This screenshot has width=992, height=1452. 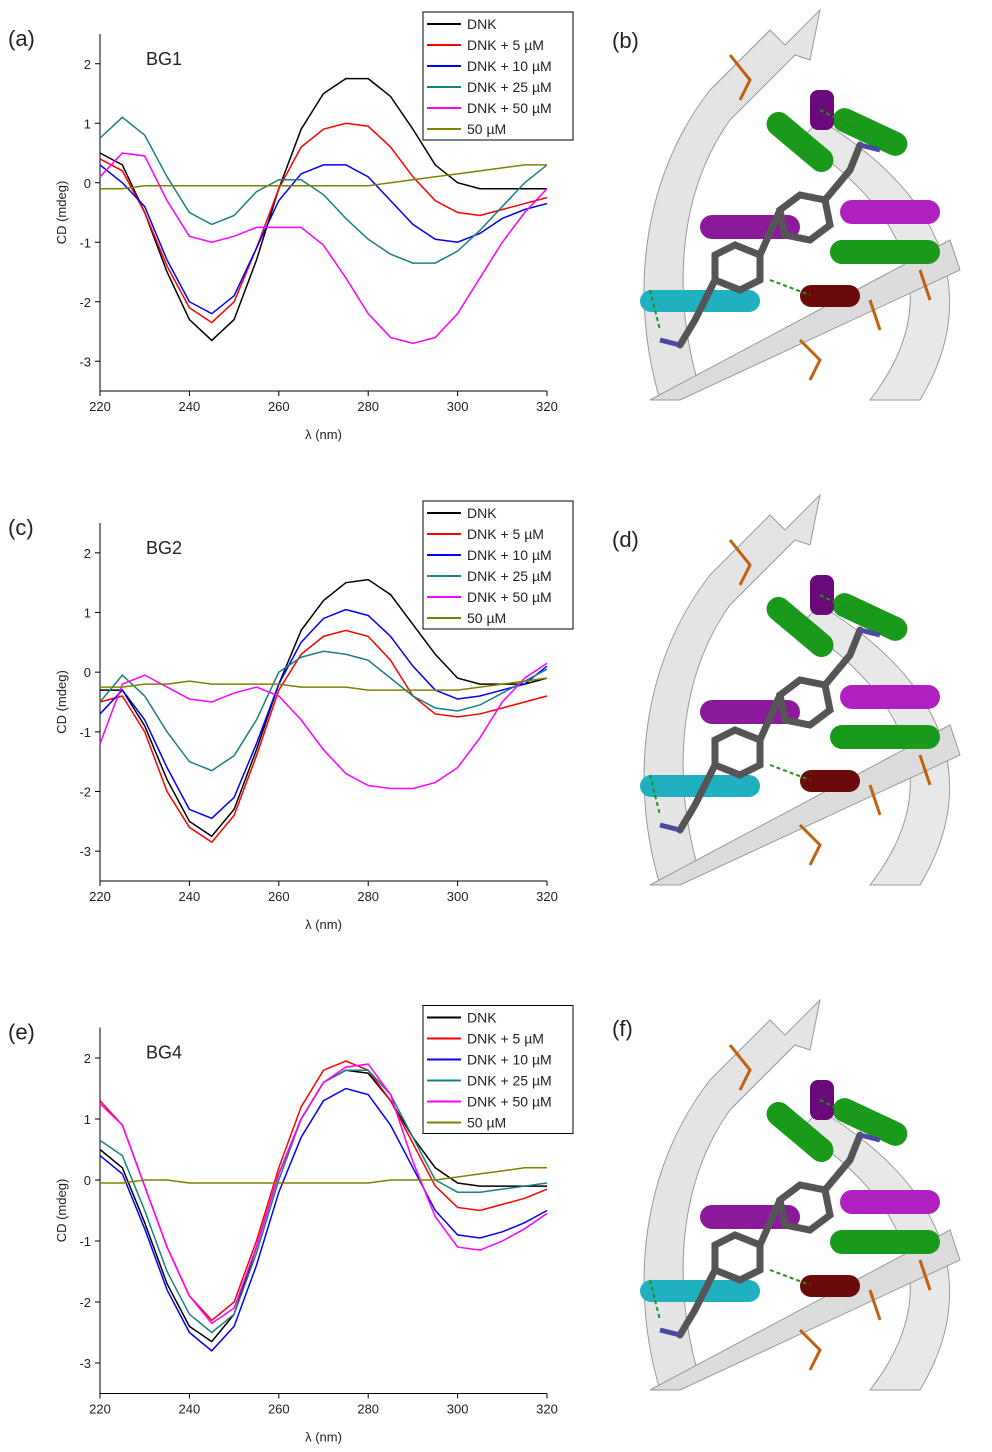 What do you see at coordinates (164, 1053) in the screenshot?
I see `annotation: BG4` at bounding box center [164, 1053].